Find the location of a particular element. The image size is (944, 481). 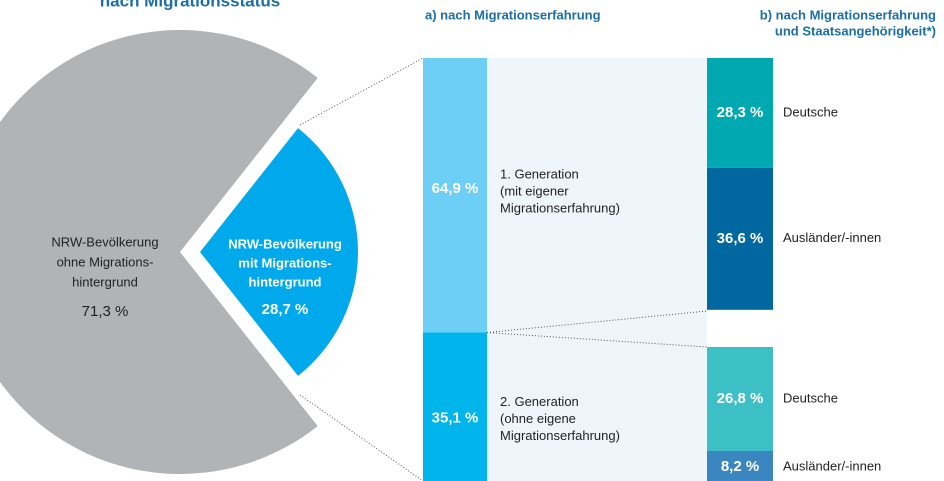

value-label: 35,1 % is located at coordinates (455, 418).